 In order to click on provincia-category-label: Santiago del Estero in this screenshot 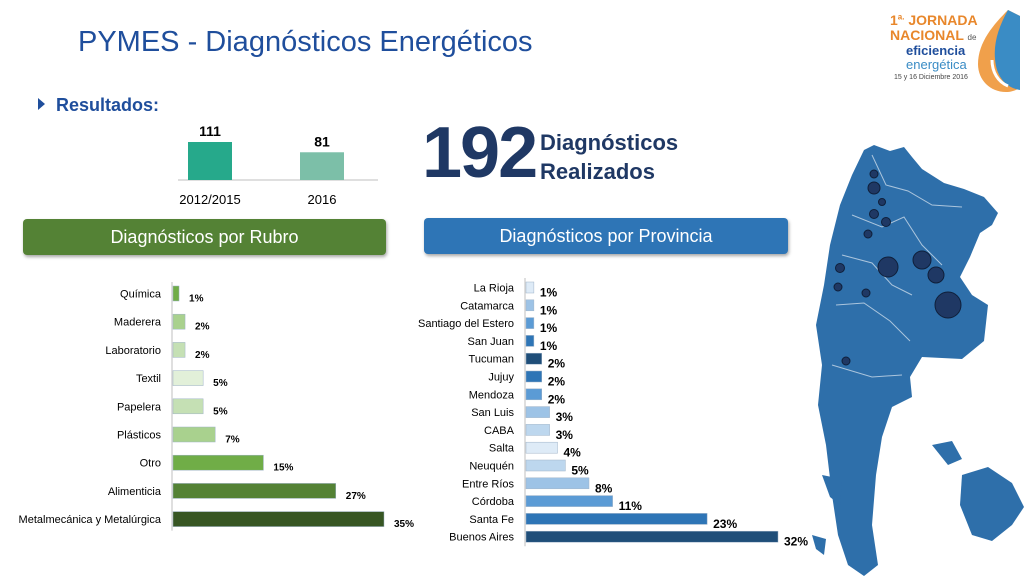, I will do `click(466, 324)`.